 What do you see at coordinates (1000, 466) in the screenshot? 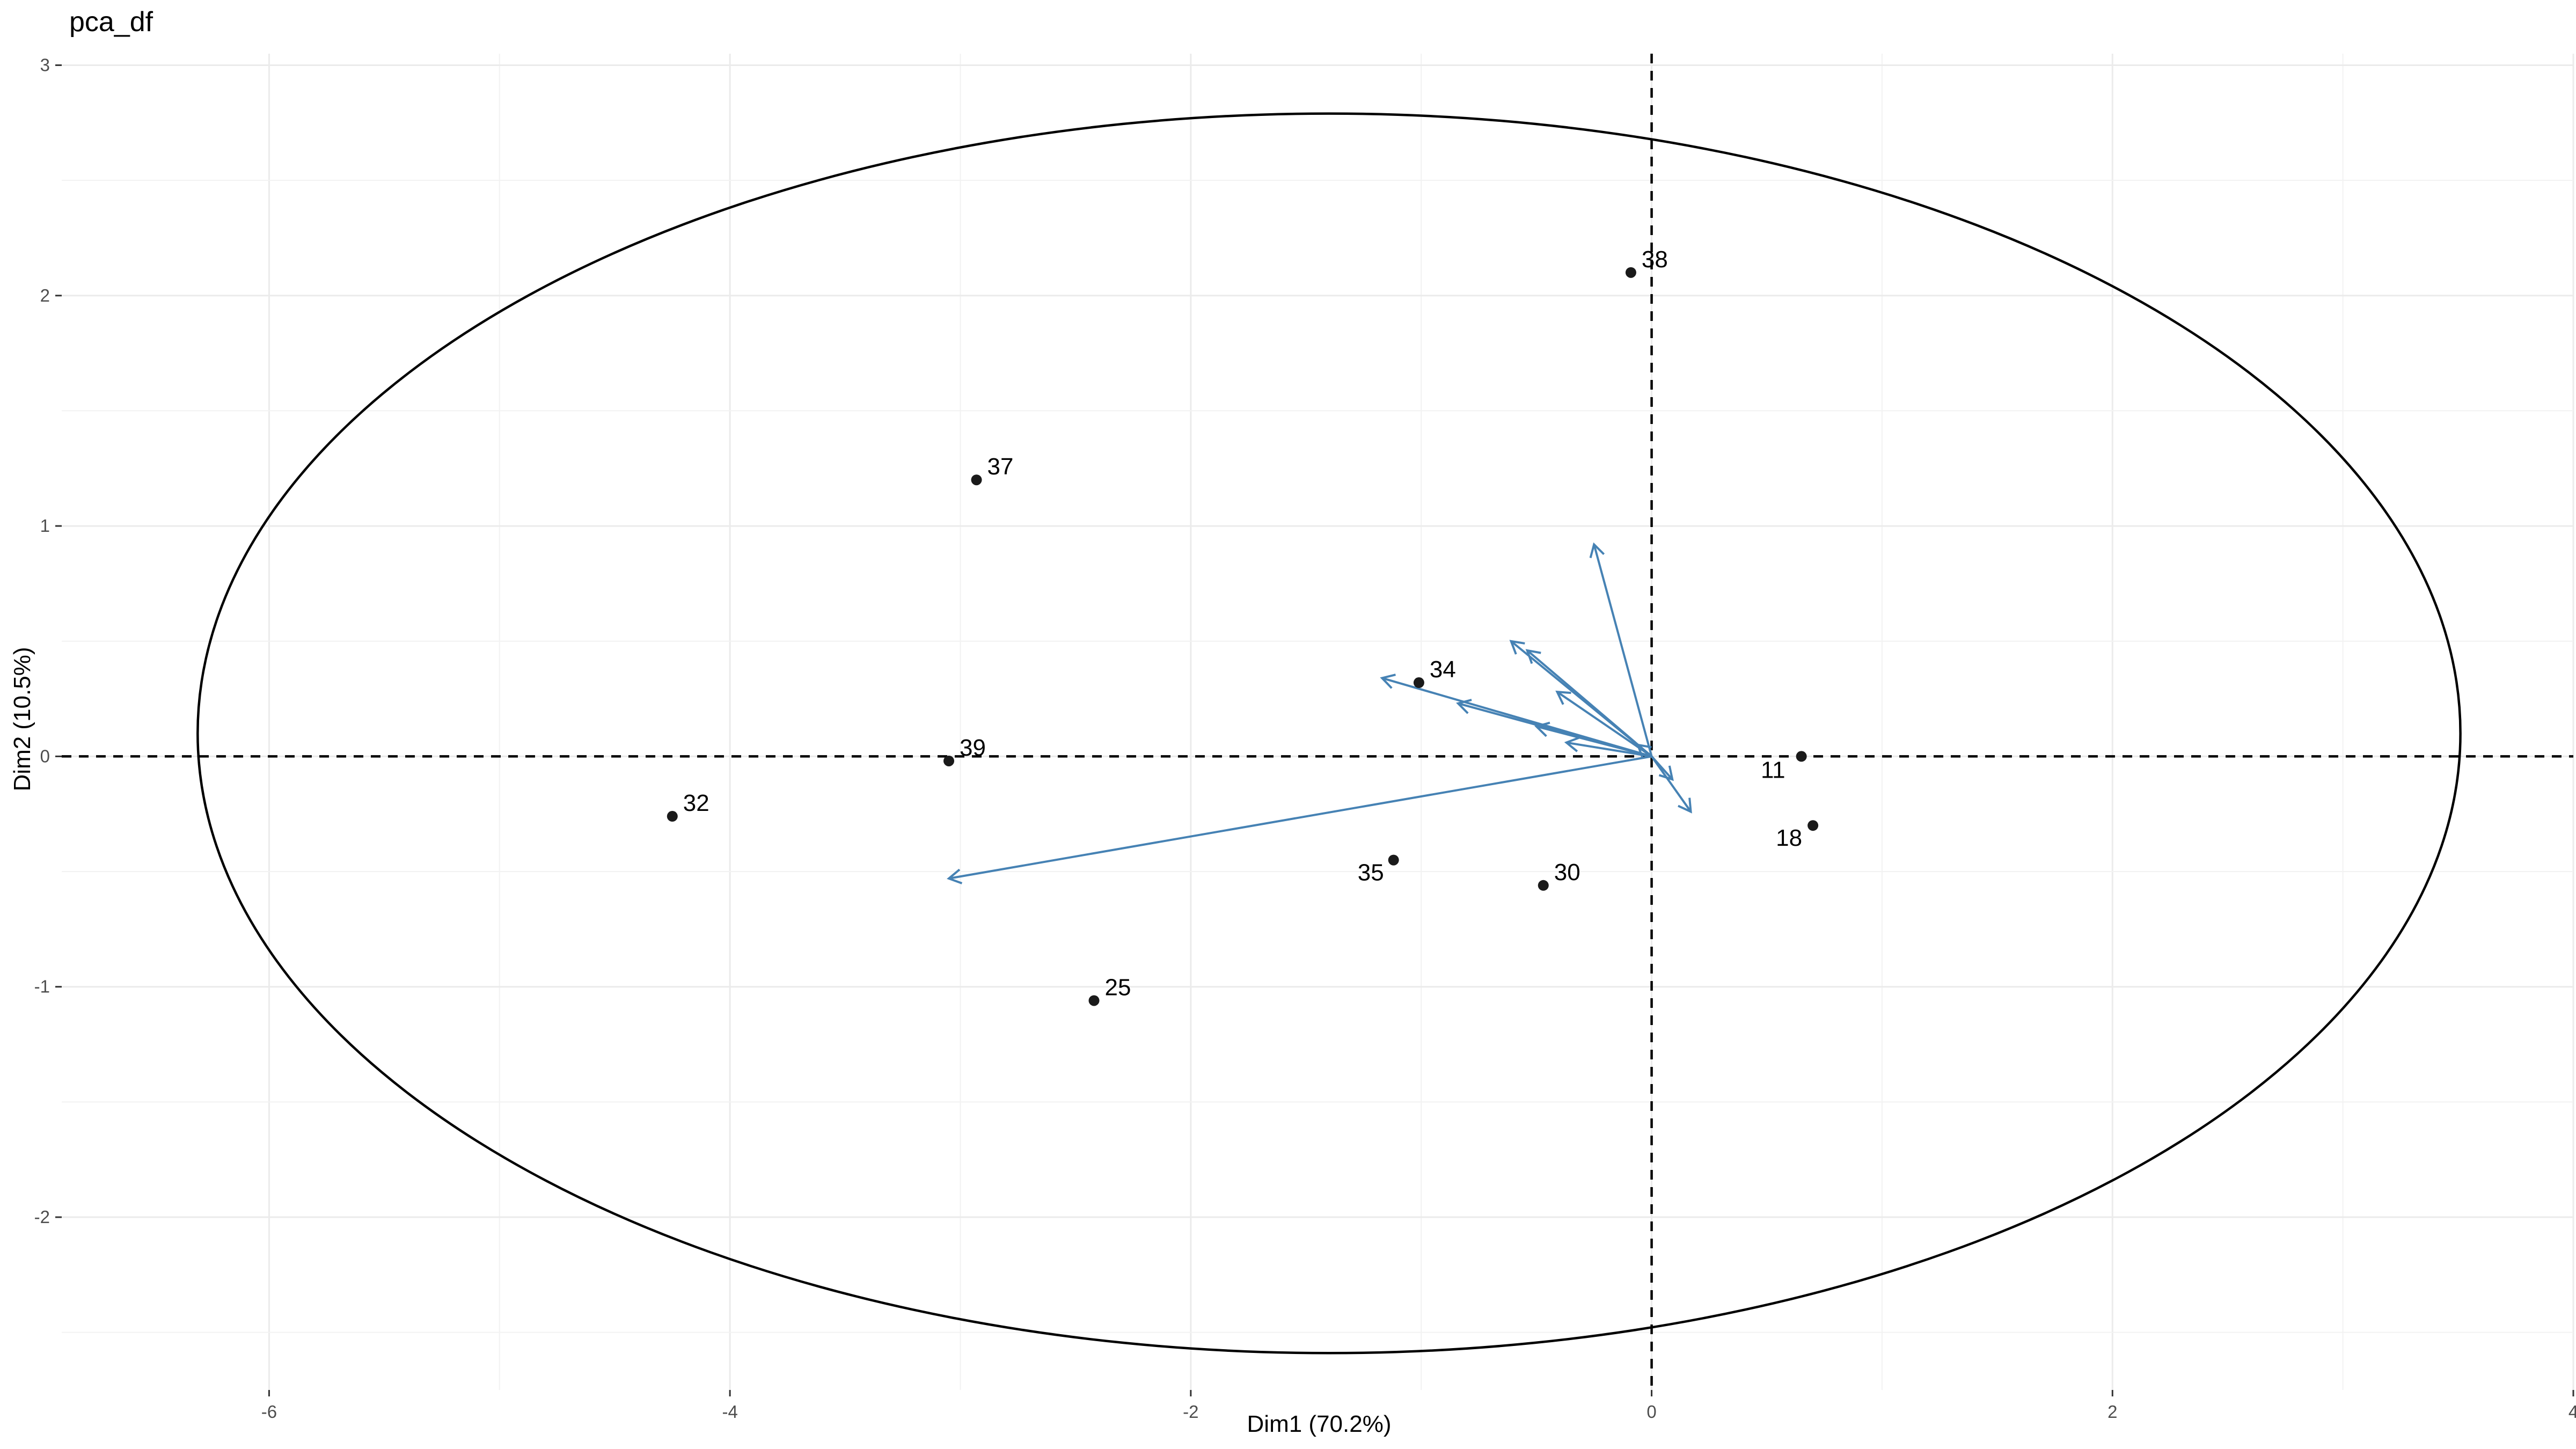
I see `data-point-label: 37` at bounding box center [1000, 466].